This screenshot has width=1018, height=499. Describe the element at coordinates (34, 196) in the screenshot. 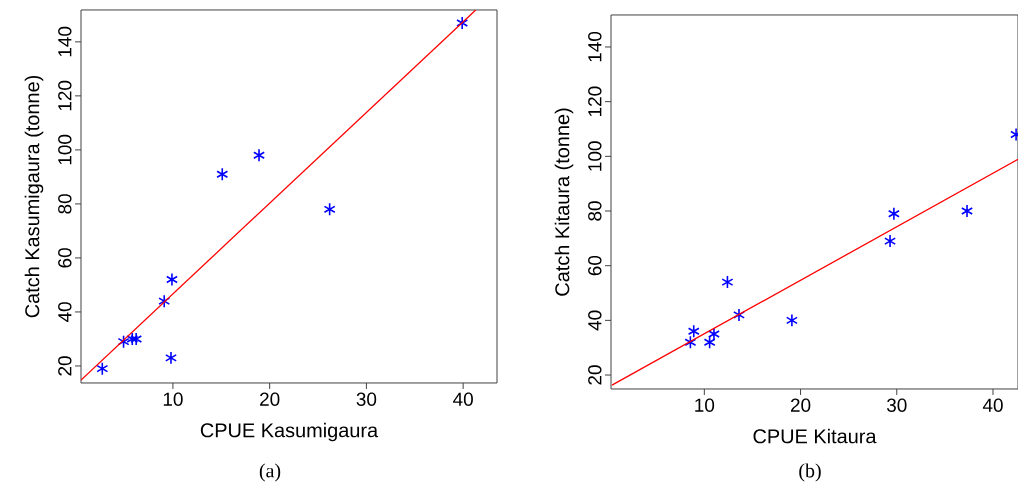

I see `y-axis-title: Catch Kasumigaura (tonne)` at that location.